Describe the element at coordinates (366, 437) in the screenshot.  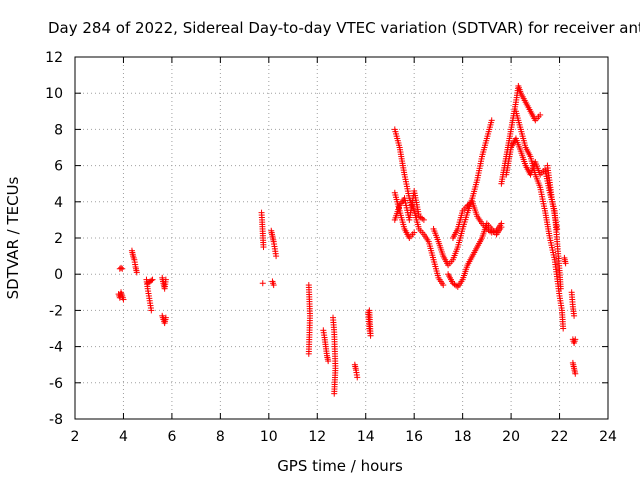
I see `x-tick-label: 14` at that location.